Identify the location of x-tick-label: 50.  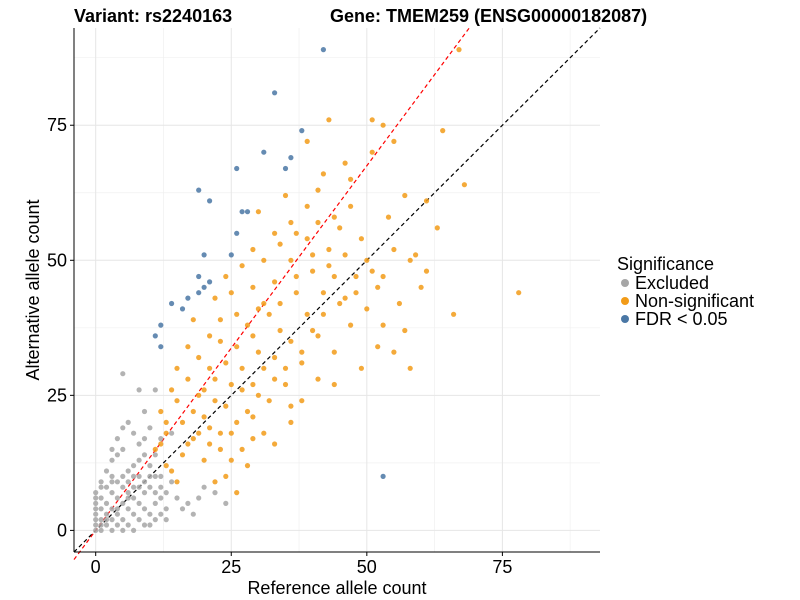
(367, 567).